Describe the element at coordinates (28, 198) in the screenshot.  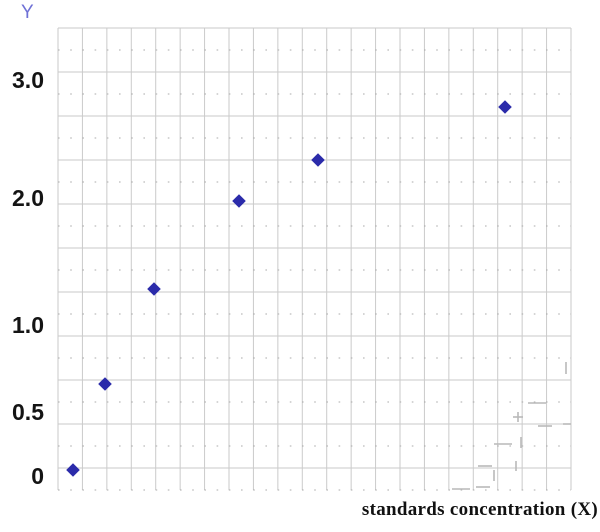
I see `y-tick-label: 2.0` at that location.